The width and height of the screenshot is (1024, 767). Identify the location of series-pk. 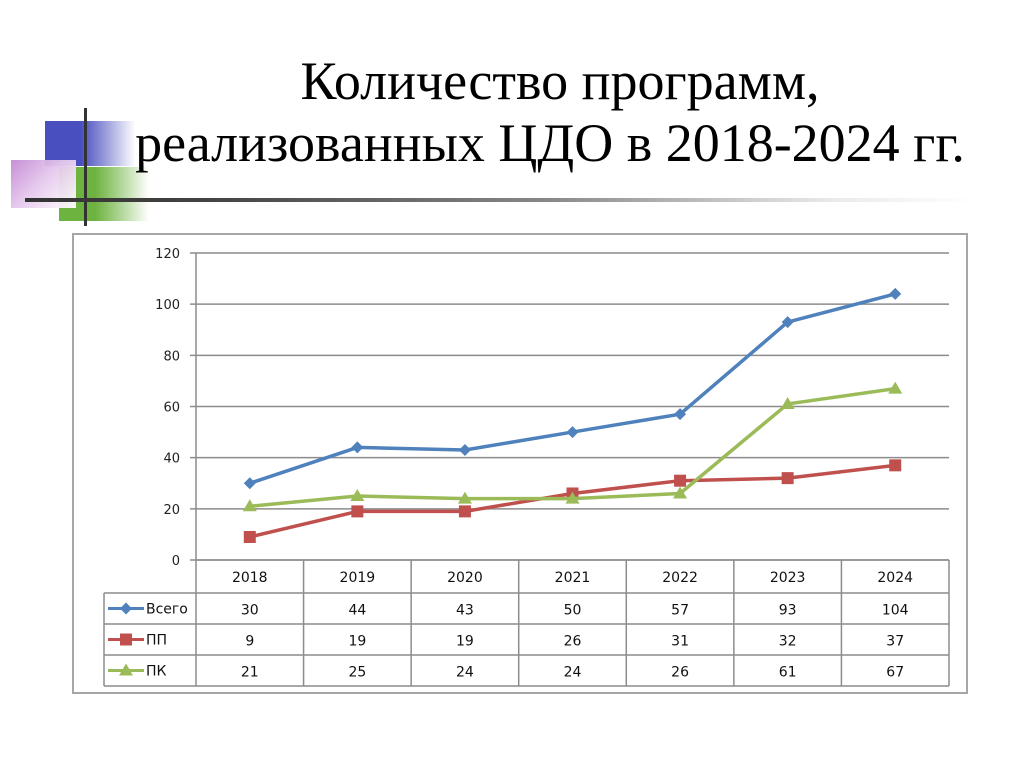
(572, 446).